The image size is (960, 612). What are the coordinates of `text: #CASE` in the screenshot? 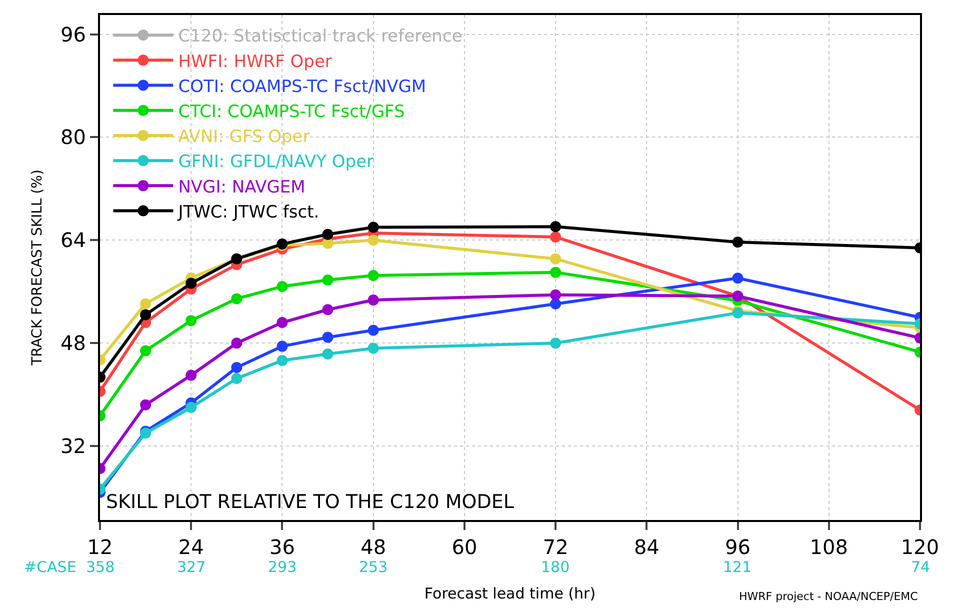 It's located at (50, 567).